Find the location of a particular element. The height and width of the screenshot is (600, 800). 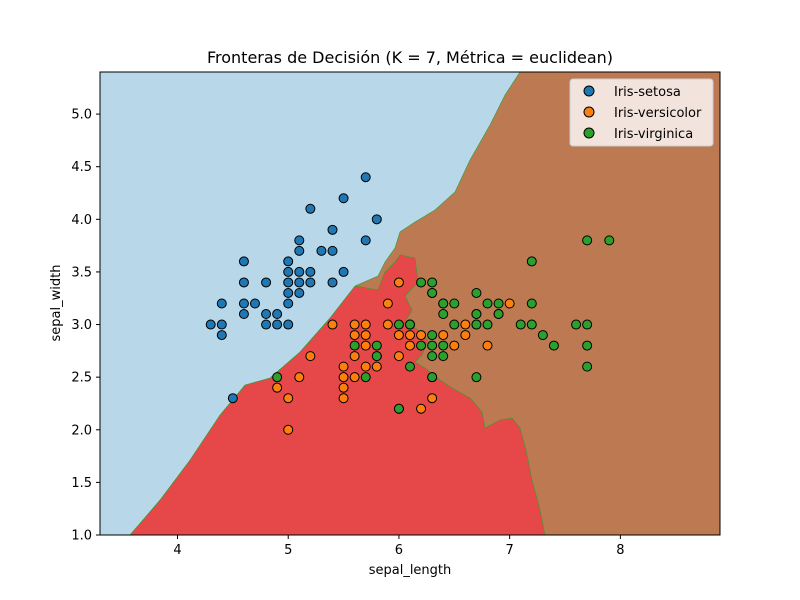

y-tick-label: 4.5 is located at coordinates (81, 167).